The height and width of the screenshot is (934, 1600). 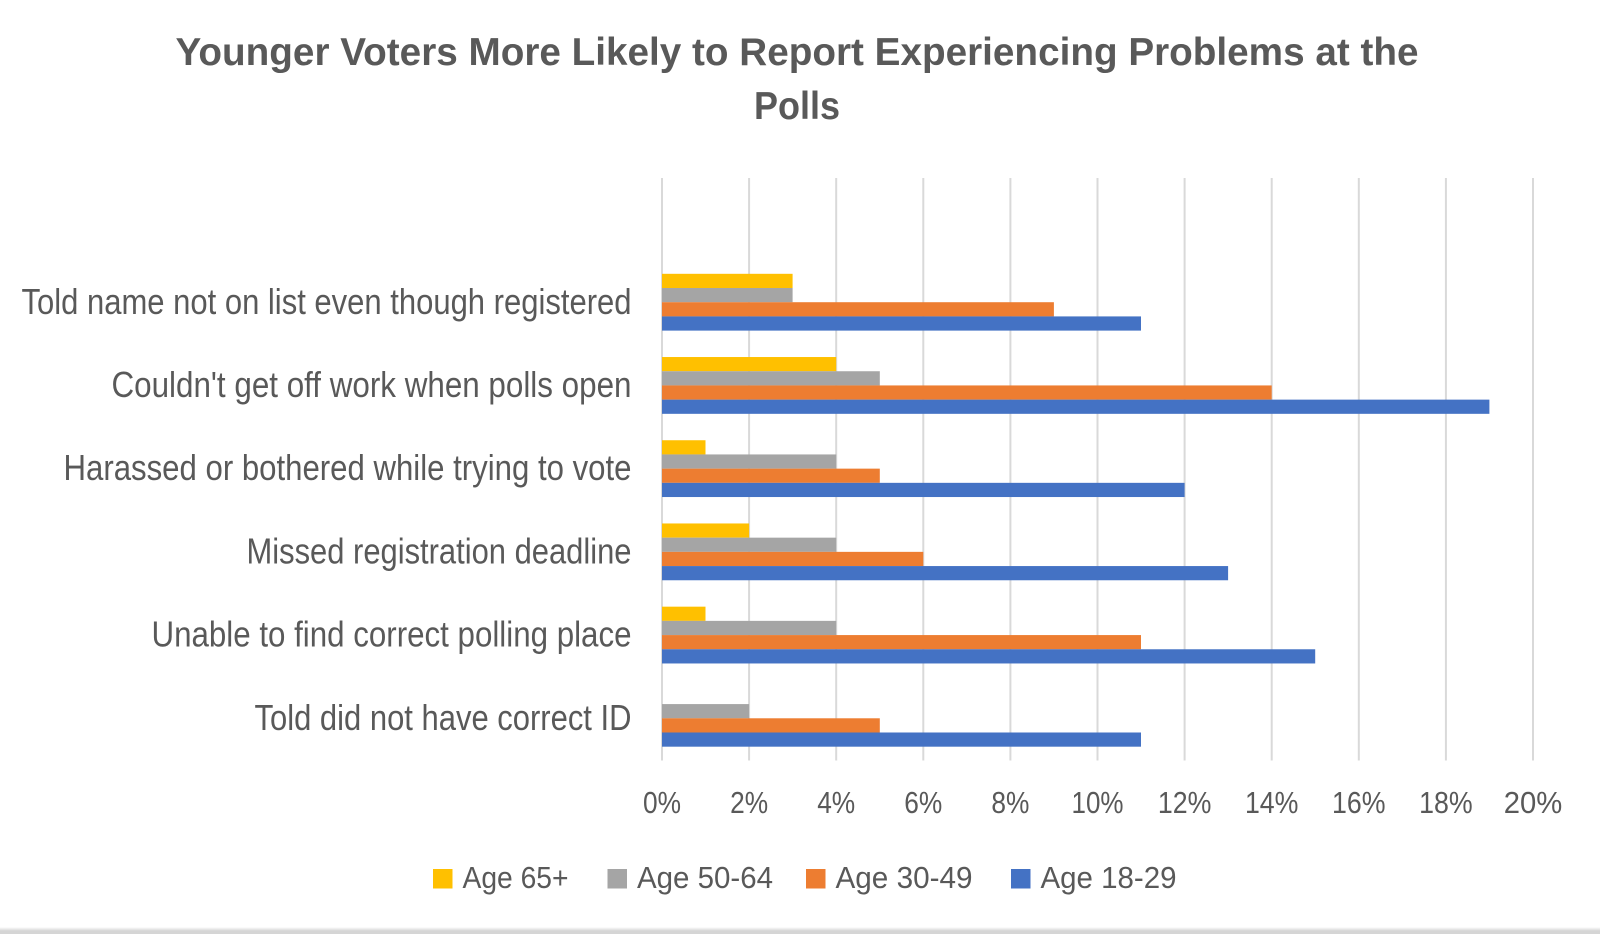 What do you see at coordinates (1359, 802) in the screenshot?
I see `svg-text: 16%` at bounding box center [1359, 802].